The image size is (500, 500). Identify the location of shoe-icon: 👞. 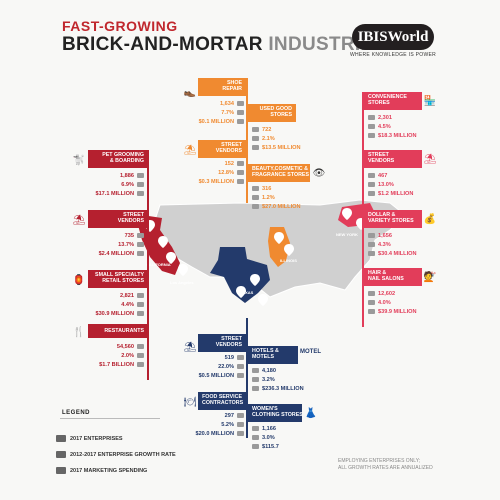
(190, 92).